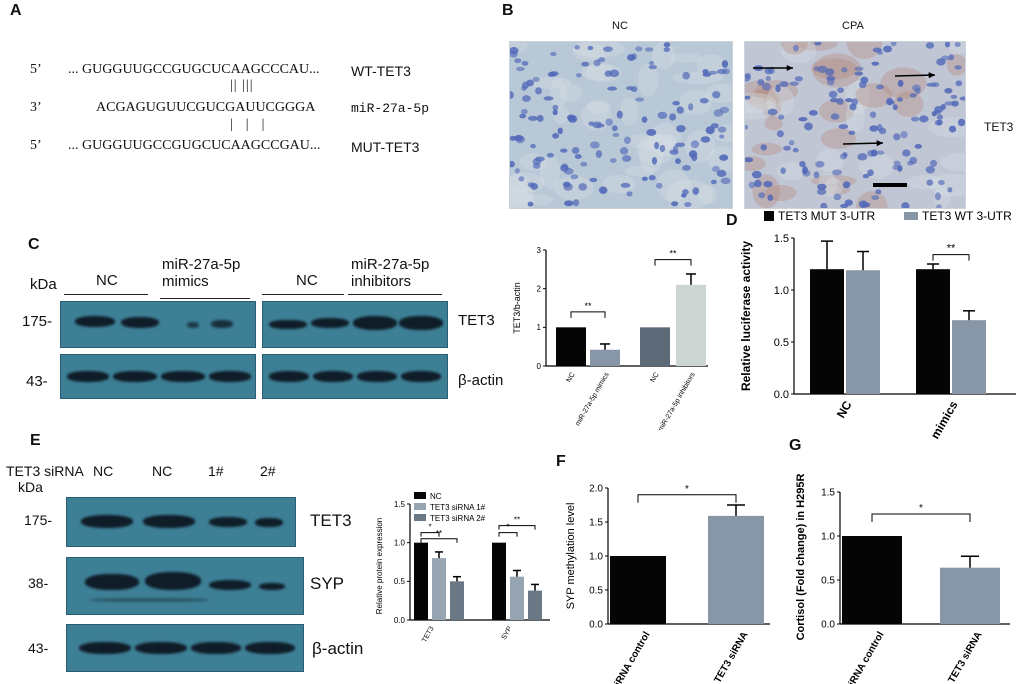 The width and height of the screenshot is (1020, 684). I want to click on e-marker-38: 38-, so click(38, 583).